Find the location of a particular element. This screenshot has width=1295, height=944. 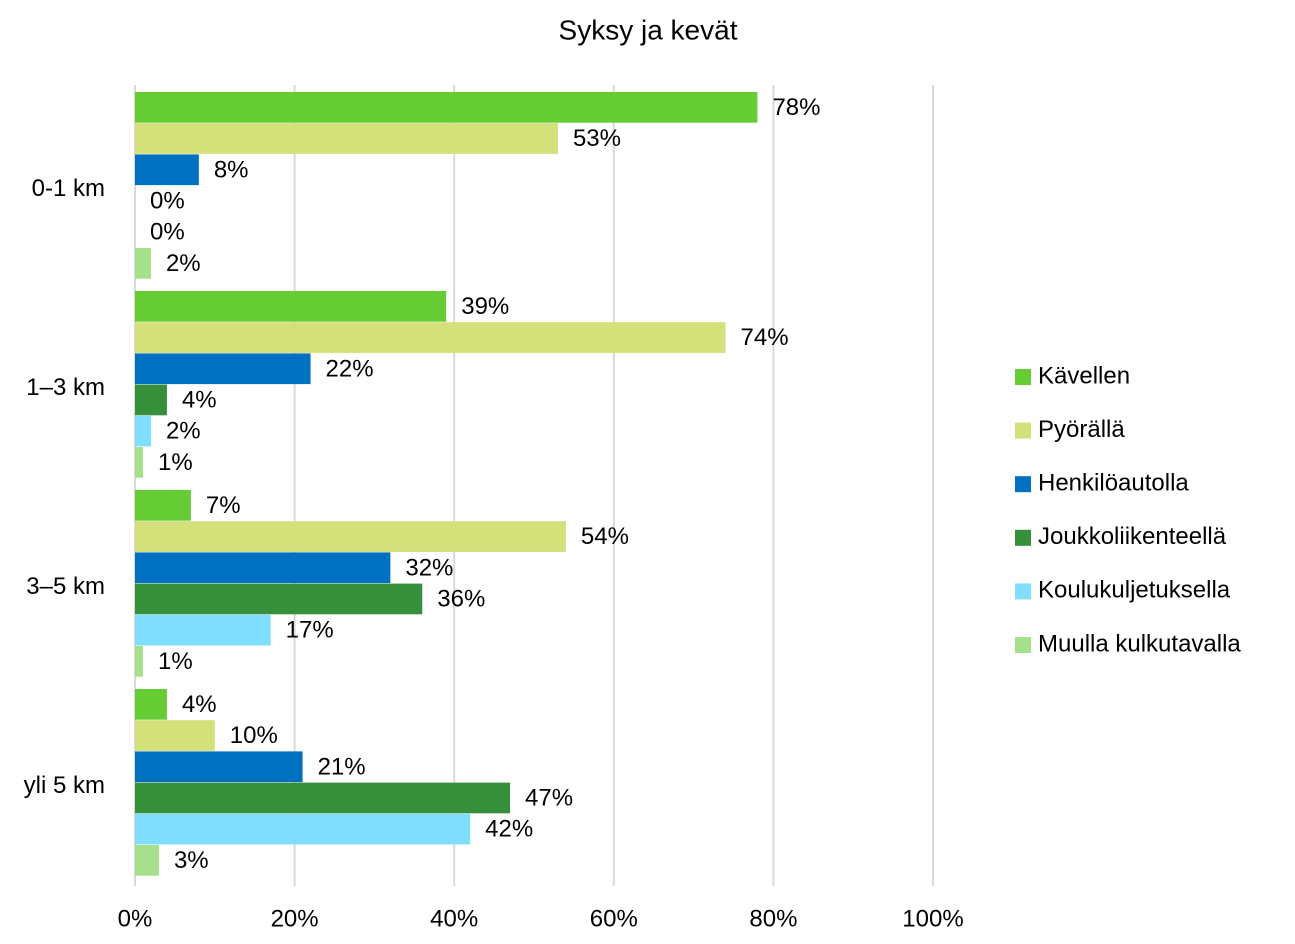

x-tick-label: 60% is located at coordinates (614, 918).